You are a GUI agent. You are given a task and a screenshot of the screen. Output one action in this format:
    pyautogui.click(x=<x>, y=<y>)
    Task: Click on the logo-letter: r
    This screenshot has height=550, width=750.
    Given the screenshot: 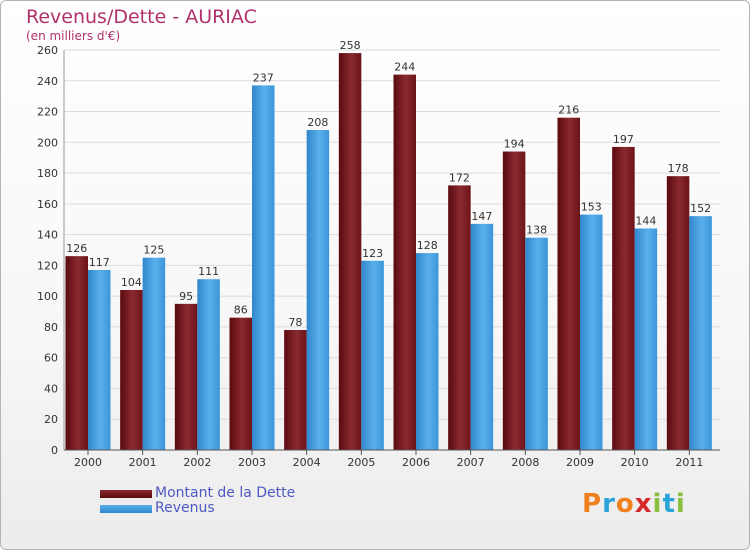 What is the action you would take?
    pyautogui.click(x=609, y=504)
    